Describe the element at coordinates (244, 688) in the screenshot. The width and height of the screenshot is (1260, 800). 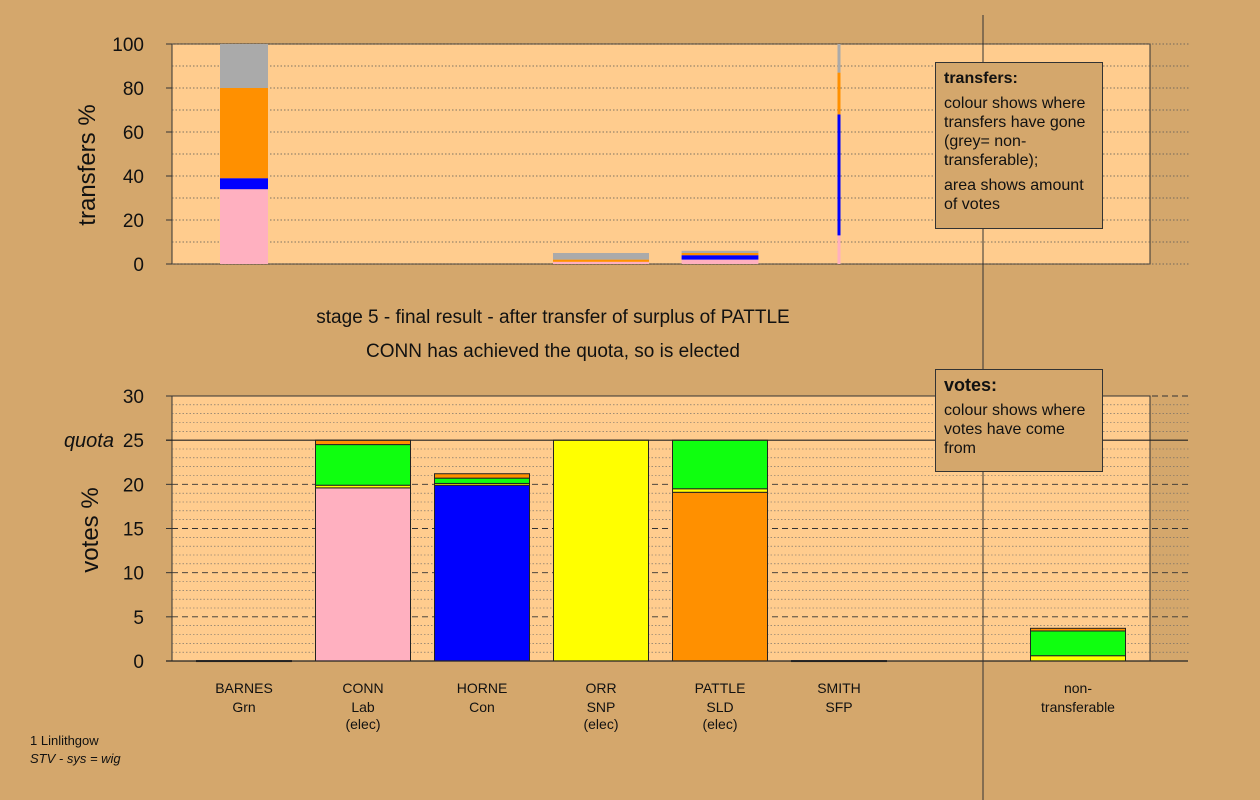
I see `candidate-name-label: BARNES` at that location.